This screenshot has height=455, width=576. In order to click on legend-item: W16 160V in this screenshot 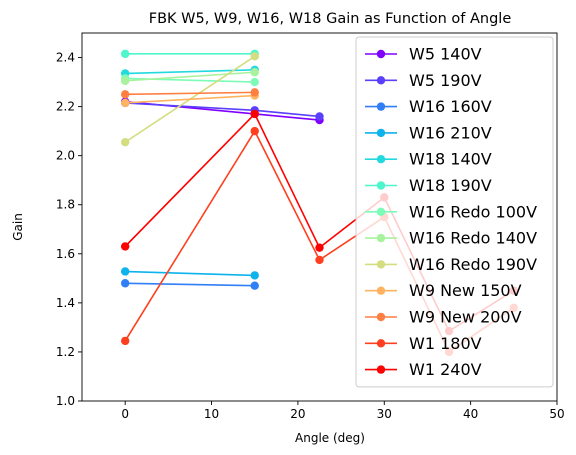, I will do `click(428, 106)`.